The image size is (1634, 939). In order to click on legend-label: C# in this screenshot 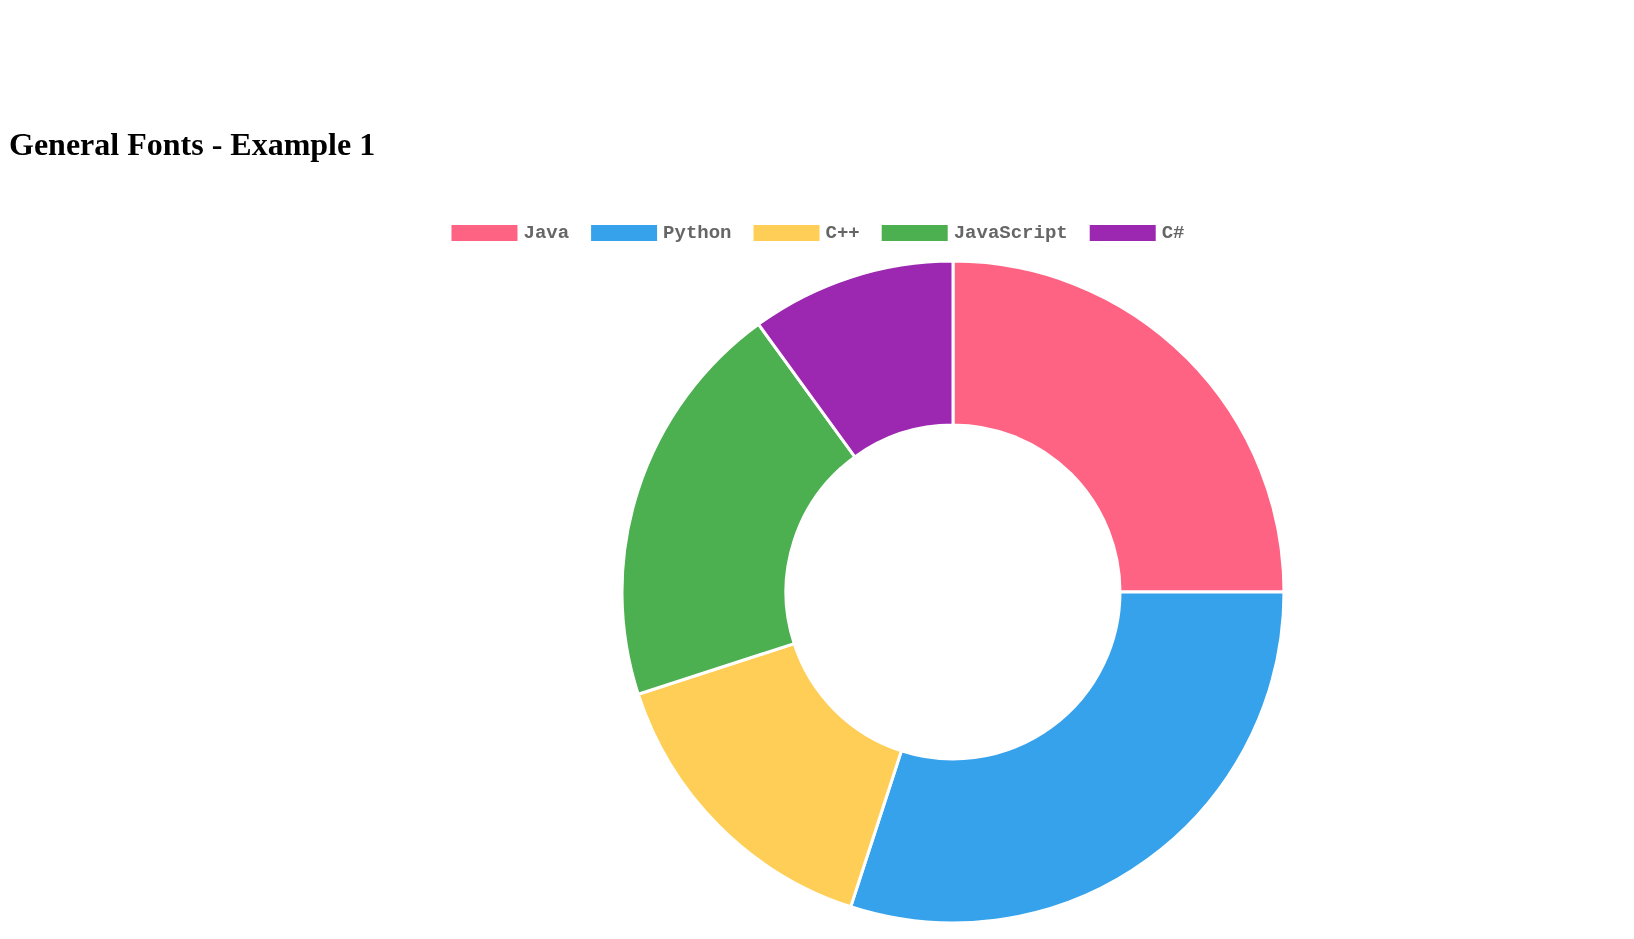, I will do `click(1173, 233)`.